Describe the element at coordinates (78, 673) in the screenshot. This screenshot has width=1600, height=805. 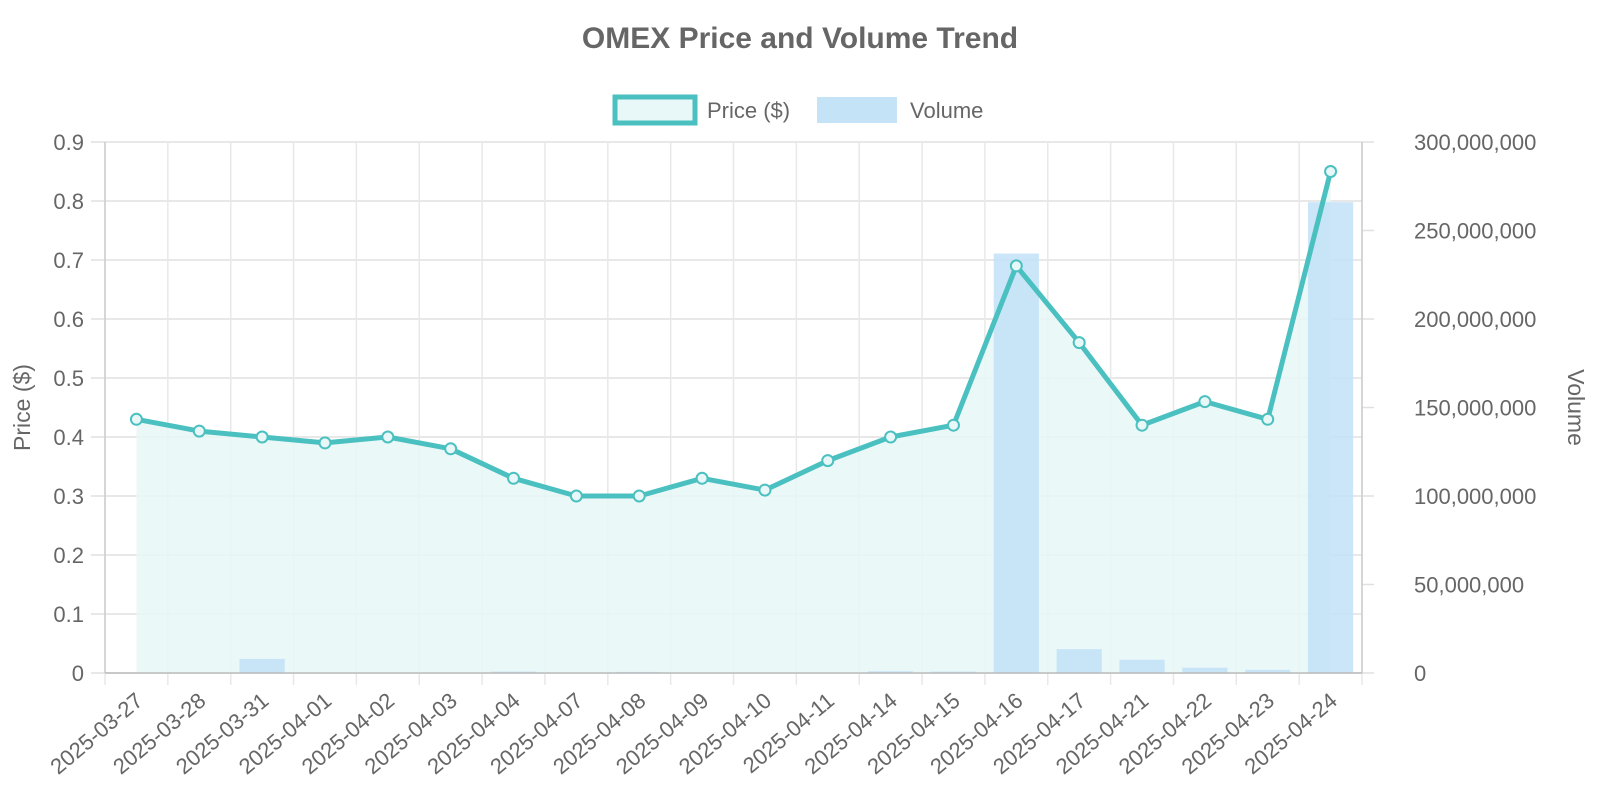
I see `left-tick-label: 0` at that location.